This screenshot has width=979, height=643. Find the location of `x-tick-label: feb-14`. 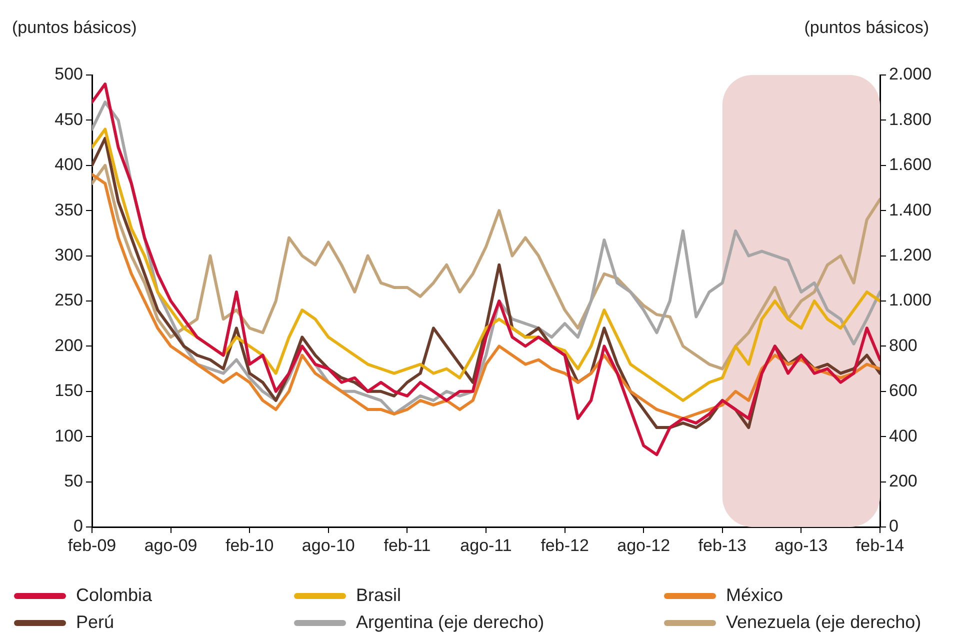

x-tick-label: feb-14 is located at coordinates (880, 545).